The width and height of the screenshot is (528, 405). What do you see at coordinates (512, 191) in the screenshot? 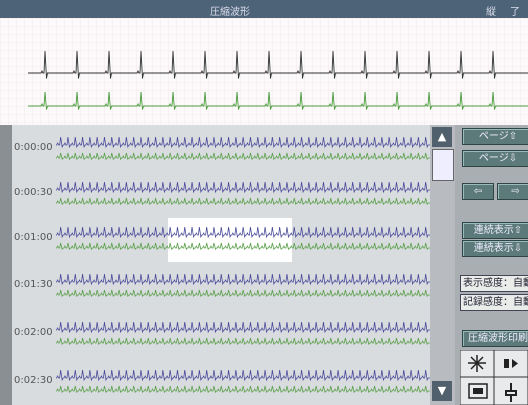
I see `right-button: ⇨` at bounding box center [512, 191].